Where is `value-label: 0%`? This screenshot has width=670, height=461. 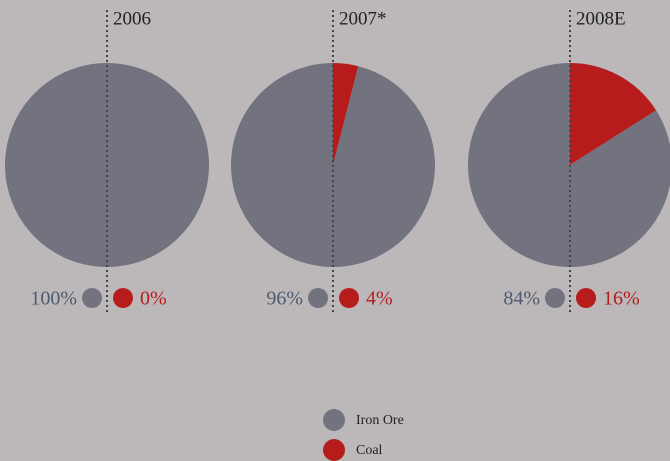 value-label: 0% is located at coordinates (153, 299).